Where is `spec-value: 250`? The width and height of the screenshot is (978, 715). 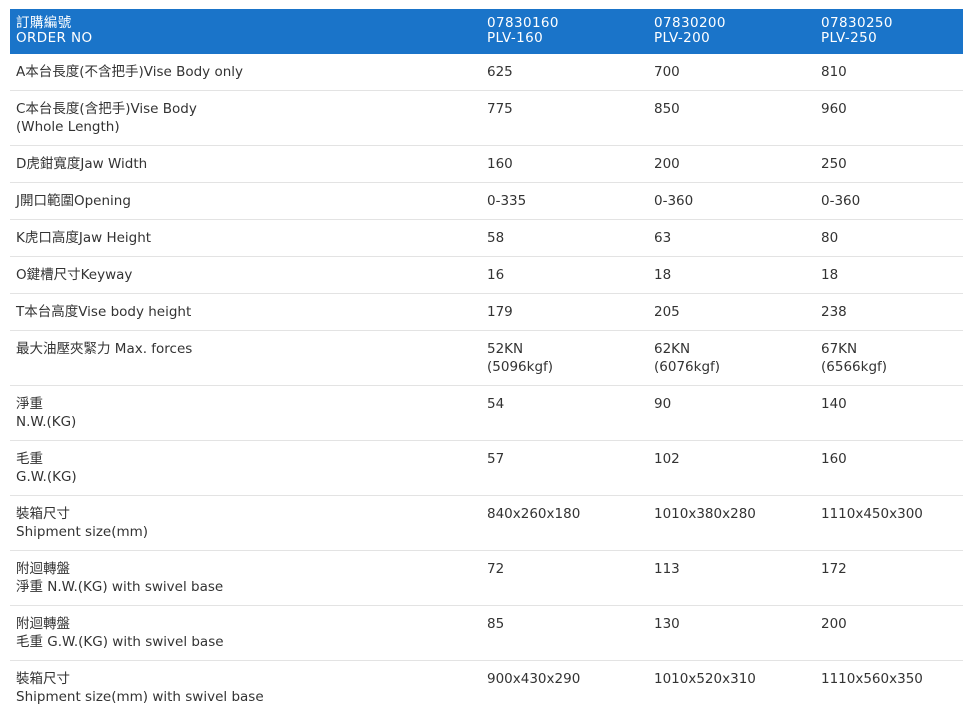
spec-value: 250 is located at coordinates (889, 164).